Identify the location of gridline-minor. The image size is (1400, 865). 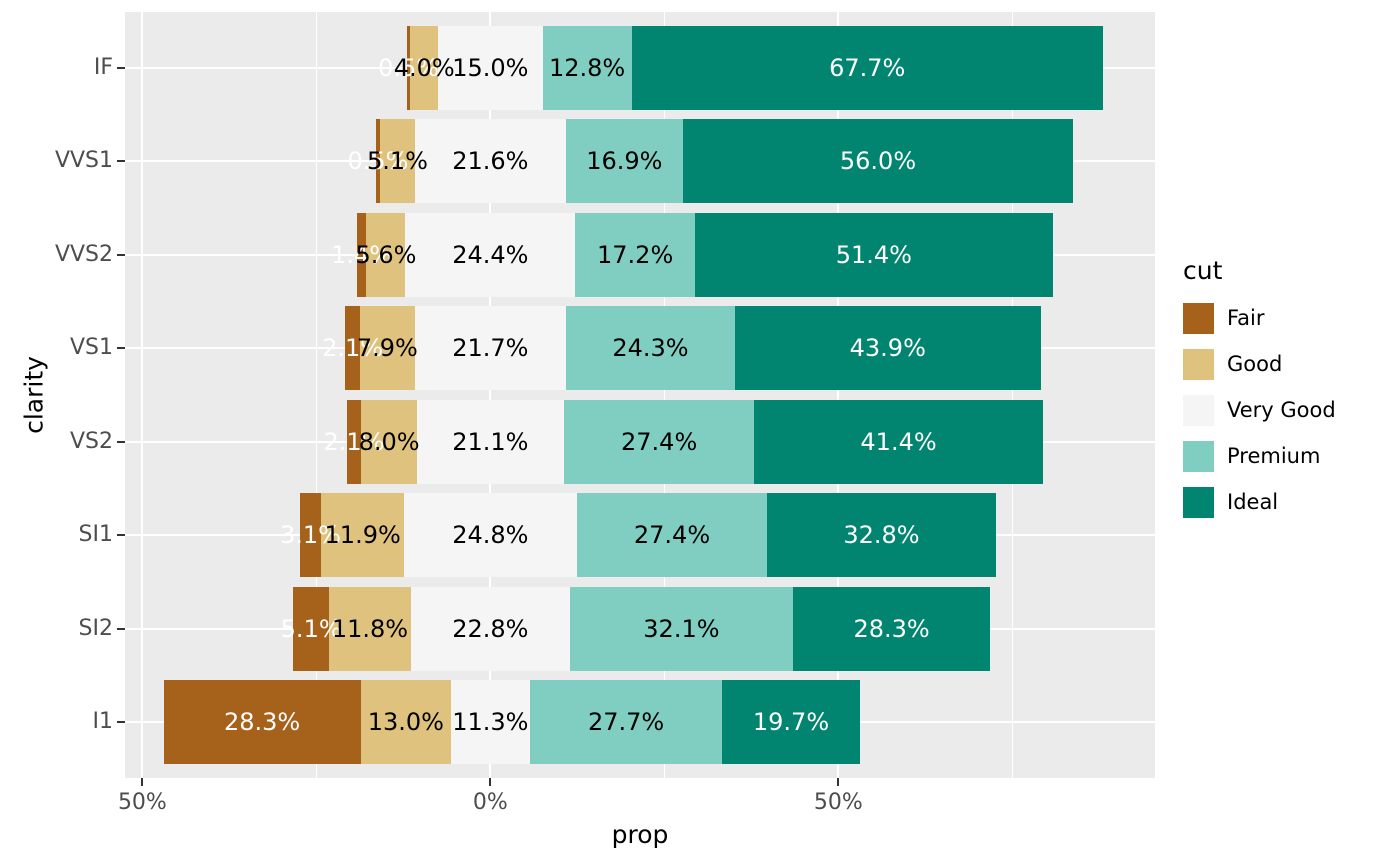
(316, 395).